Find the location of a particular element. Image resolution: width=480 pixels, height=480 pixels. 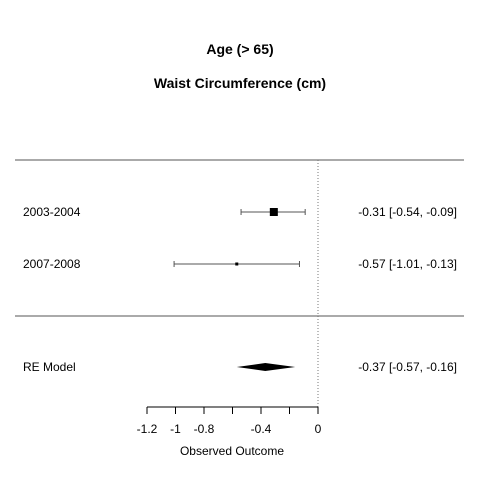

x-axis-label: Observed Outcome is located at coordinates (232, 451).